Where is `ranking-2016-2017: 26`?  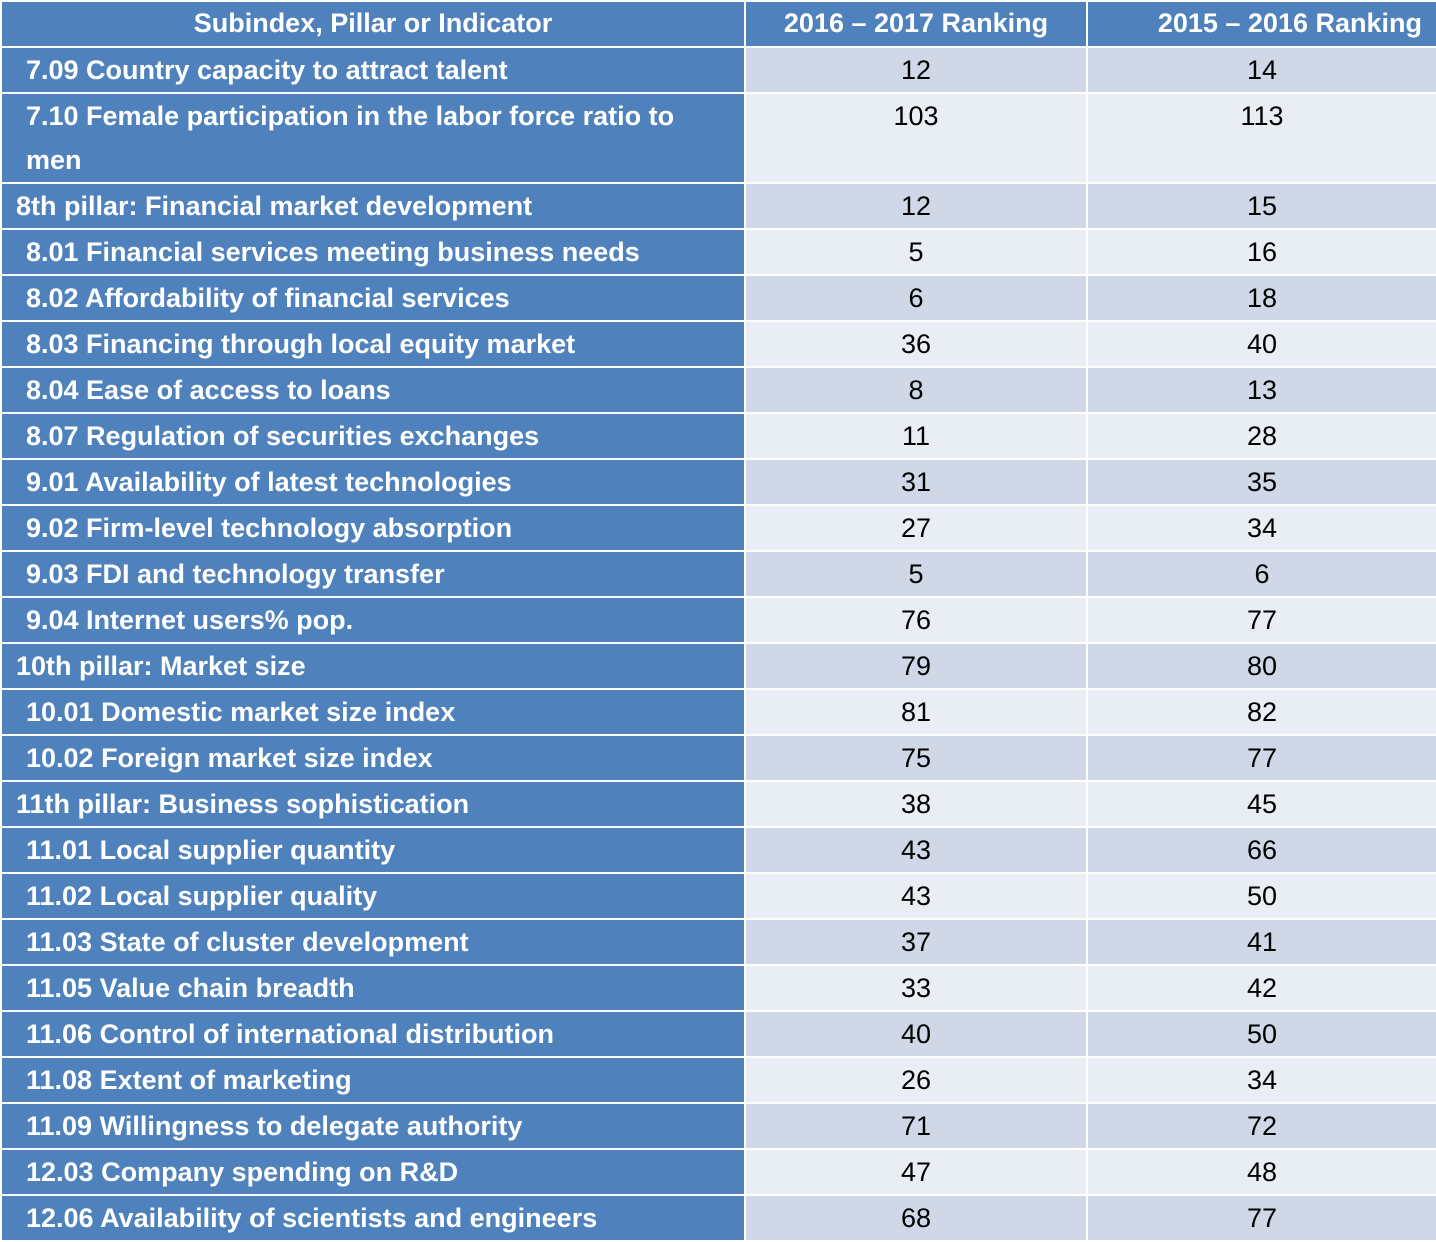
ranking-2016-2017: 26 is located at coordinates (916, 1080).